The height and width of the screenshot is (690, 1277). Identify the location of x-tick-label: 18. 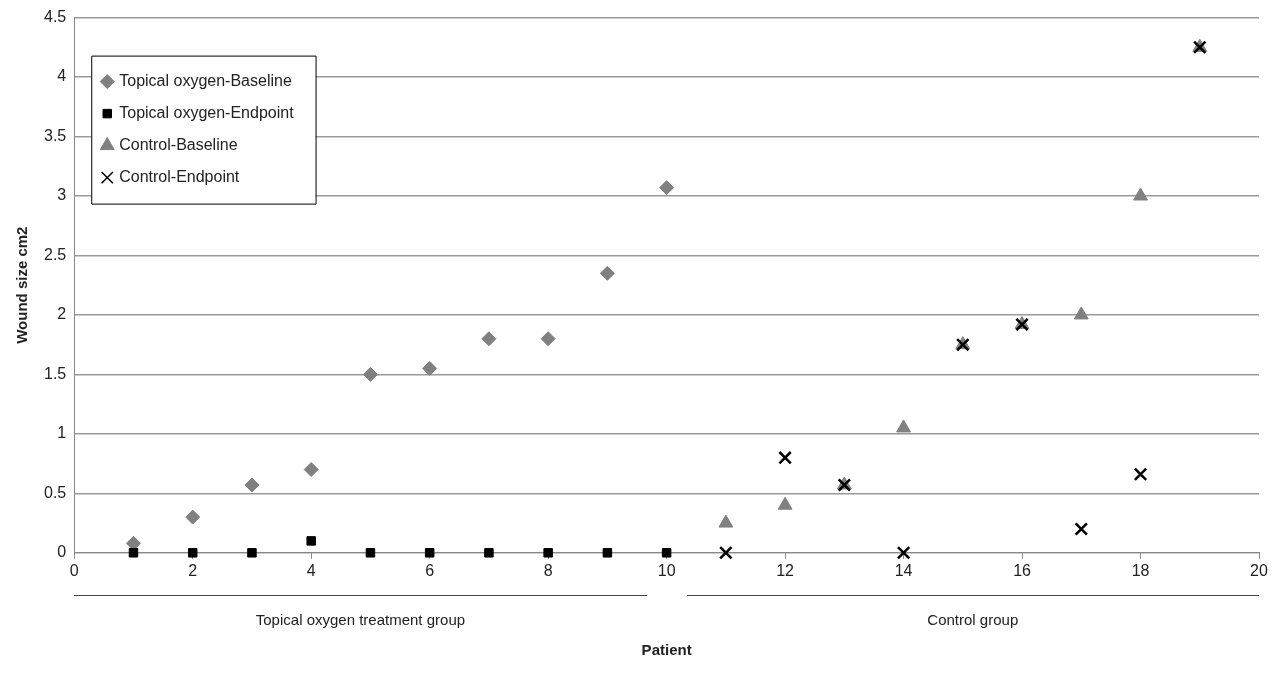
(1140, 570).